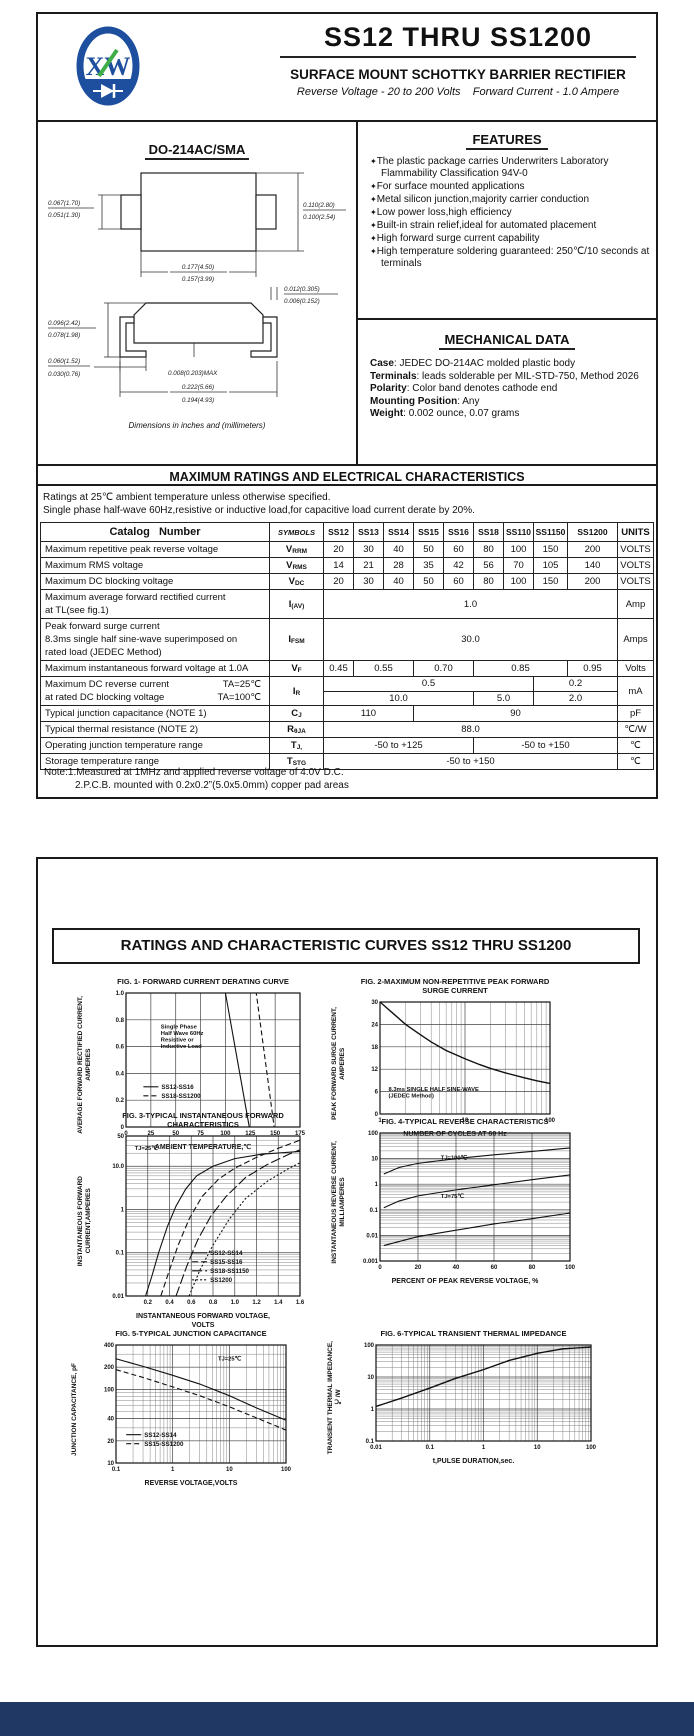  I want to click on brand-logo-icon: XW, so click(108, 66).